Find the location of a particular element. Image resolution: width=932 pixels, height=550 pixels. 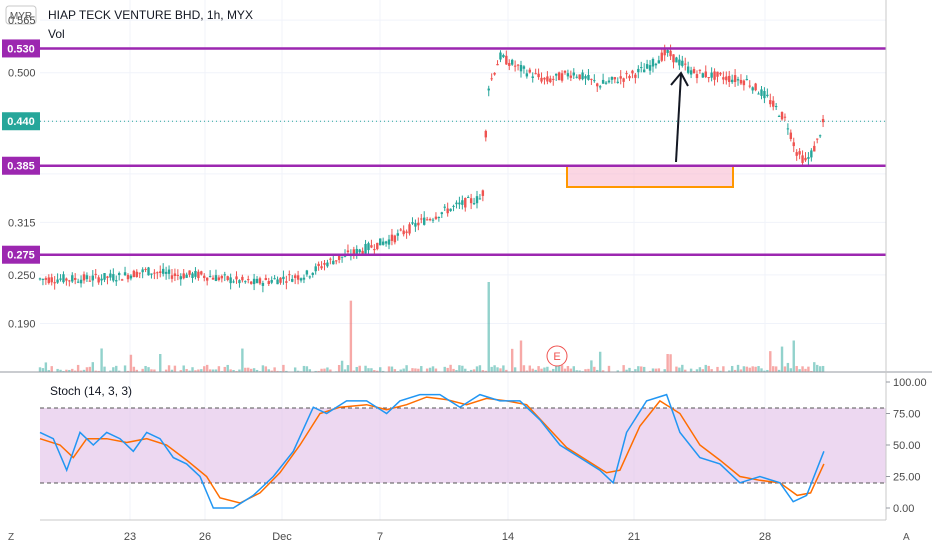

stoch-axis-label: 25.00 is located at coordinates (907, 478).